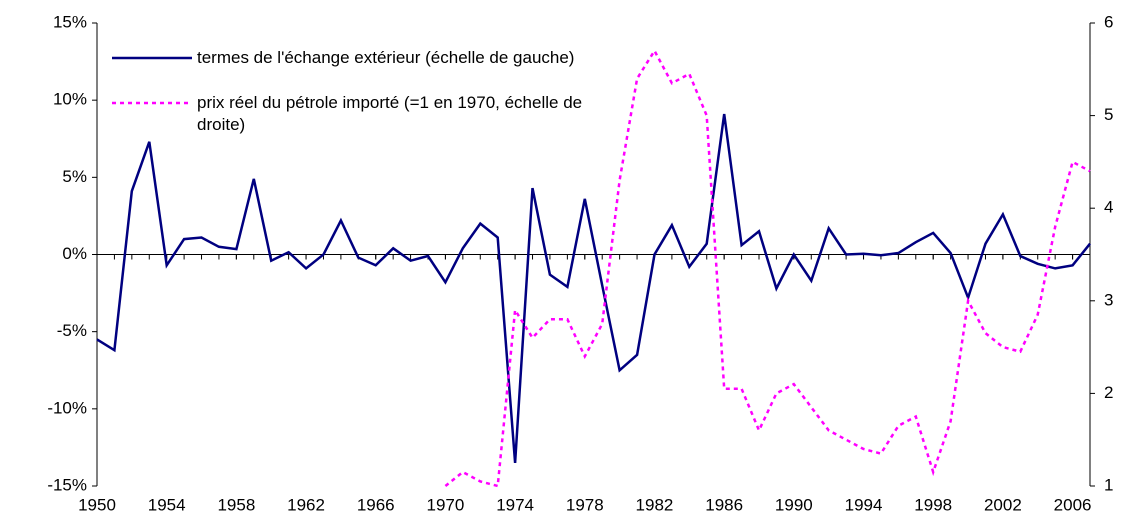 Image resolution: width=1123 pixels, height=526 pixels. What do you see at coordinates (306, 504) in the screenshot?
I see `x-tick-label: 1962` at bounding box center [306, 504].